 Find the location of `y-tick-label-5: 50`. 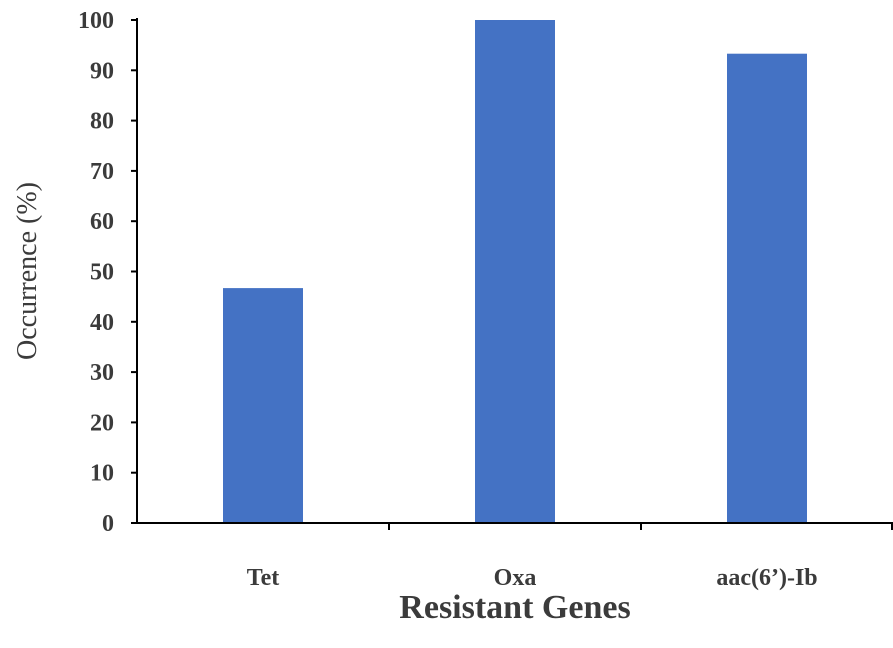

y-tick-label-5: 50 is located at coordinates (102, 273).